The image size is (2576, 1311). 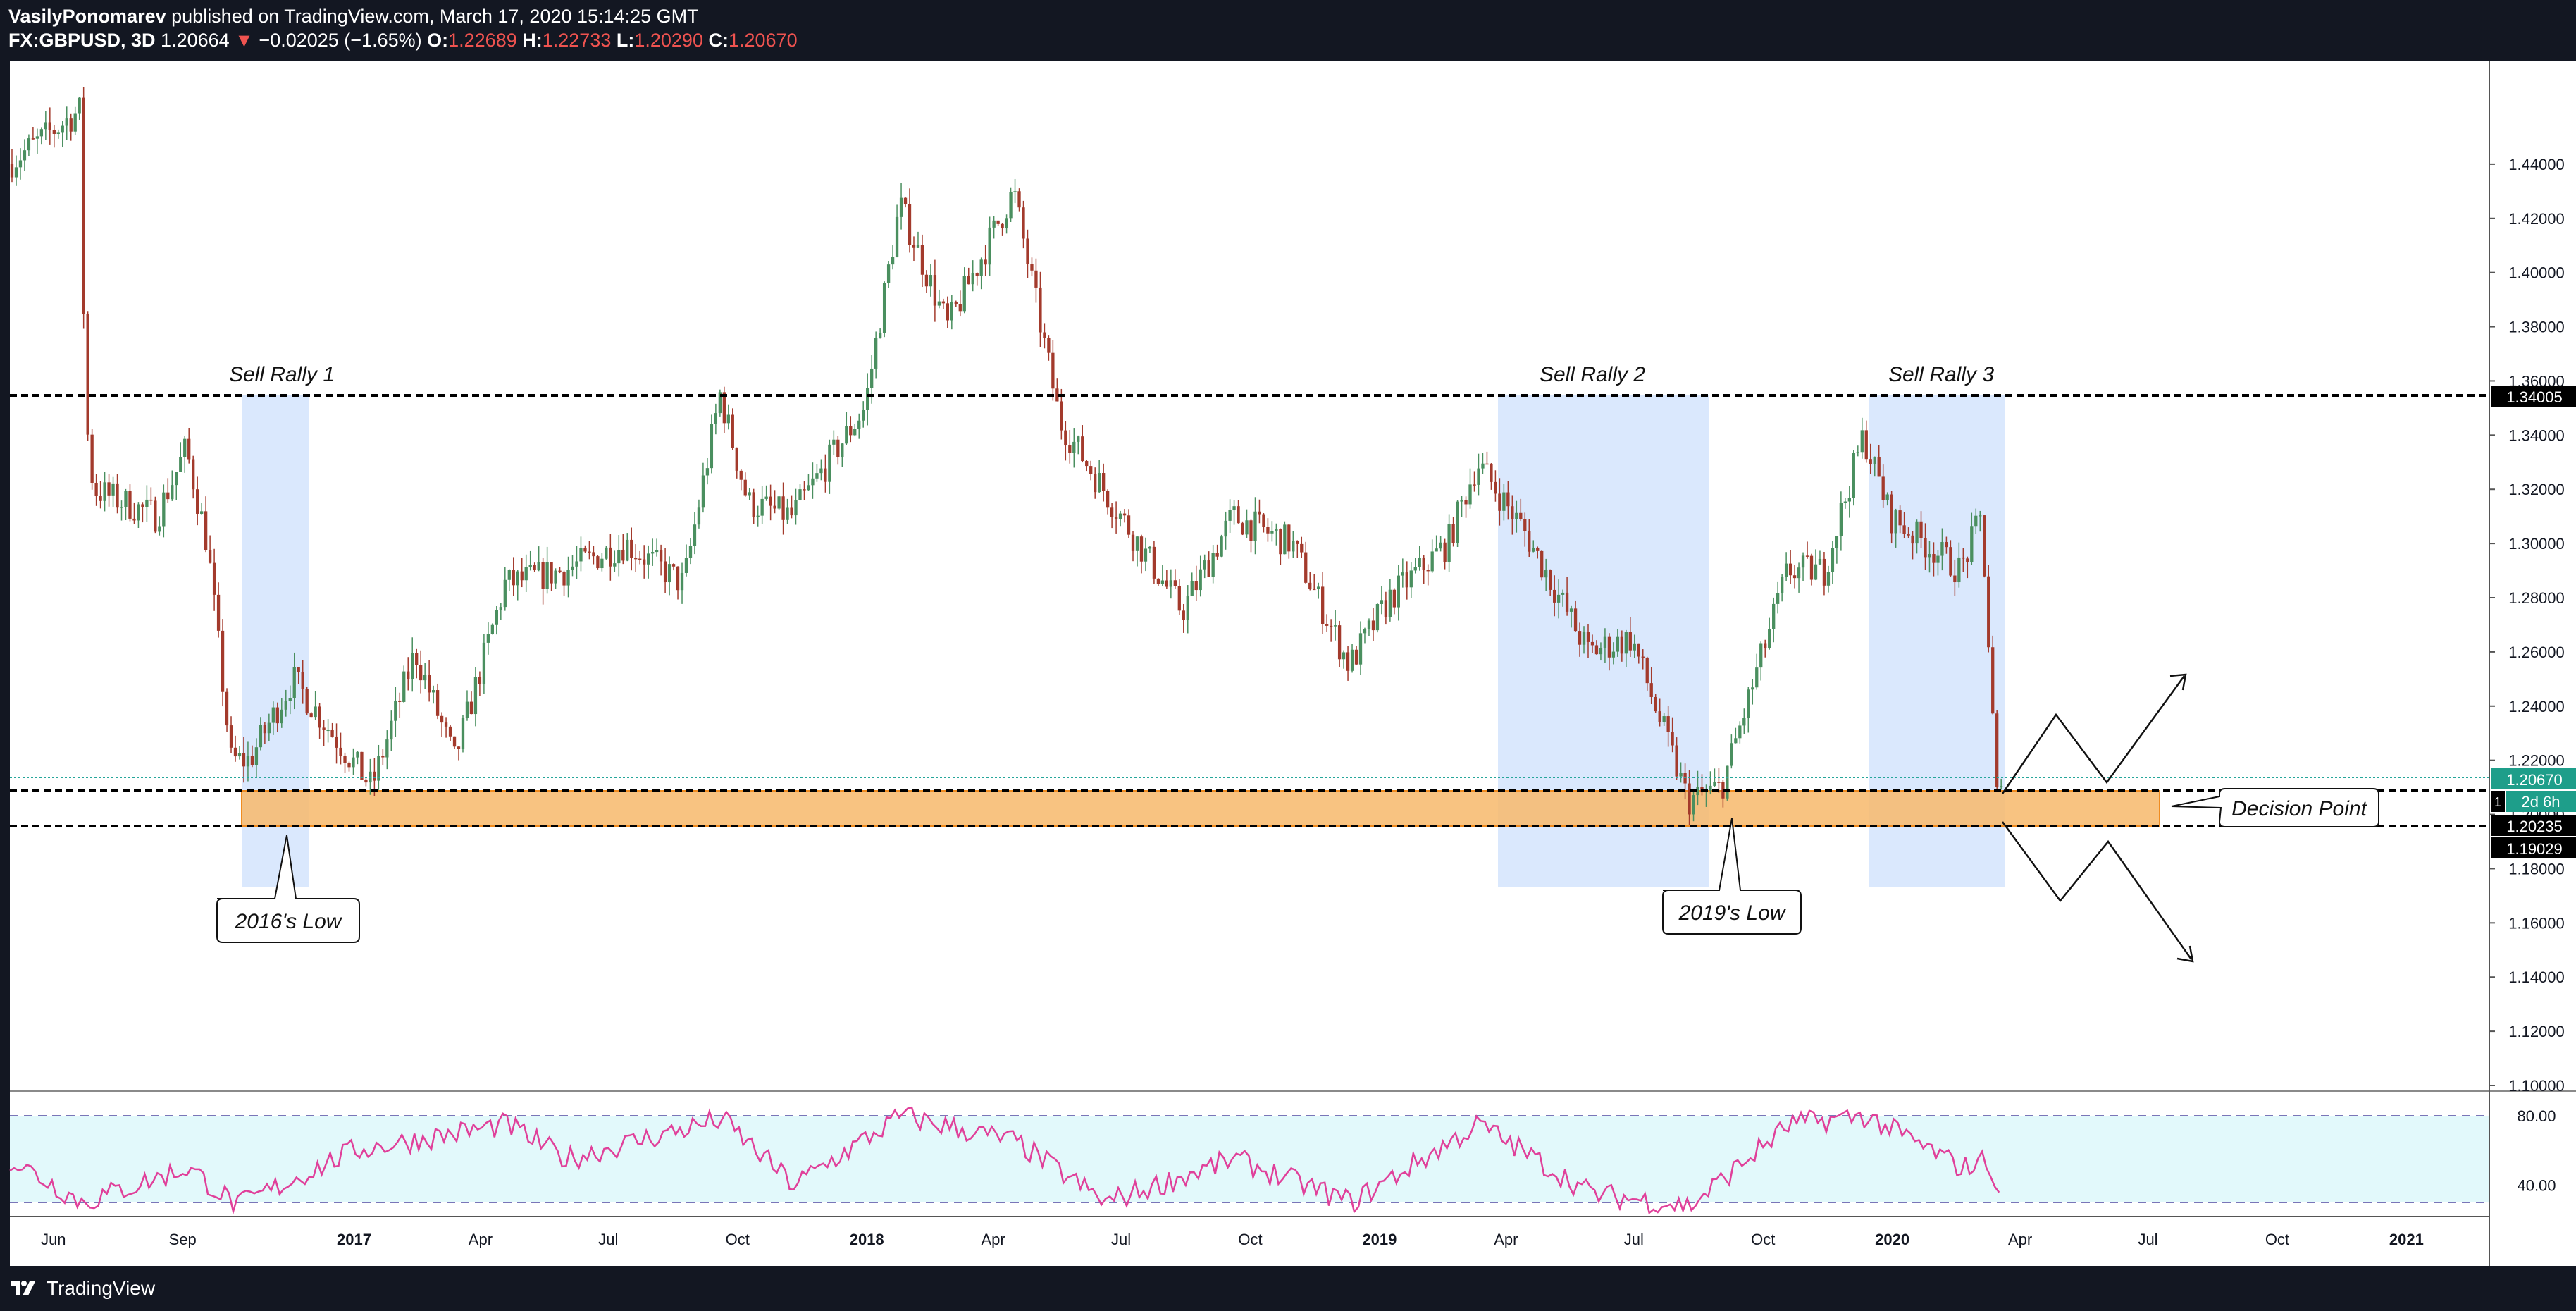 I want to click on time-axis, so click(x=1249, y=1241).